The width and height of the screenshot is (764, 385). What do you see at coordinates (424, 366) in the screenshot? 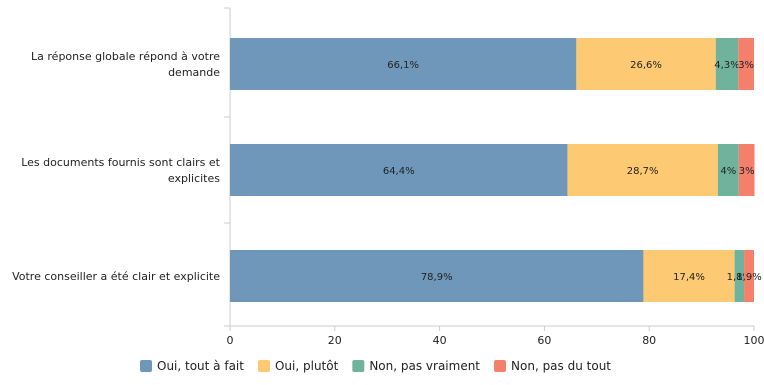
I see `legend-item: Non, pas vraiment` at bounding box center [424, 366].